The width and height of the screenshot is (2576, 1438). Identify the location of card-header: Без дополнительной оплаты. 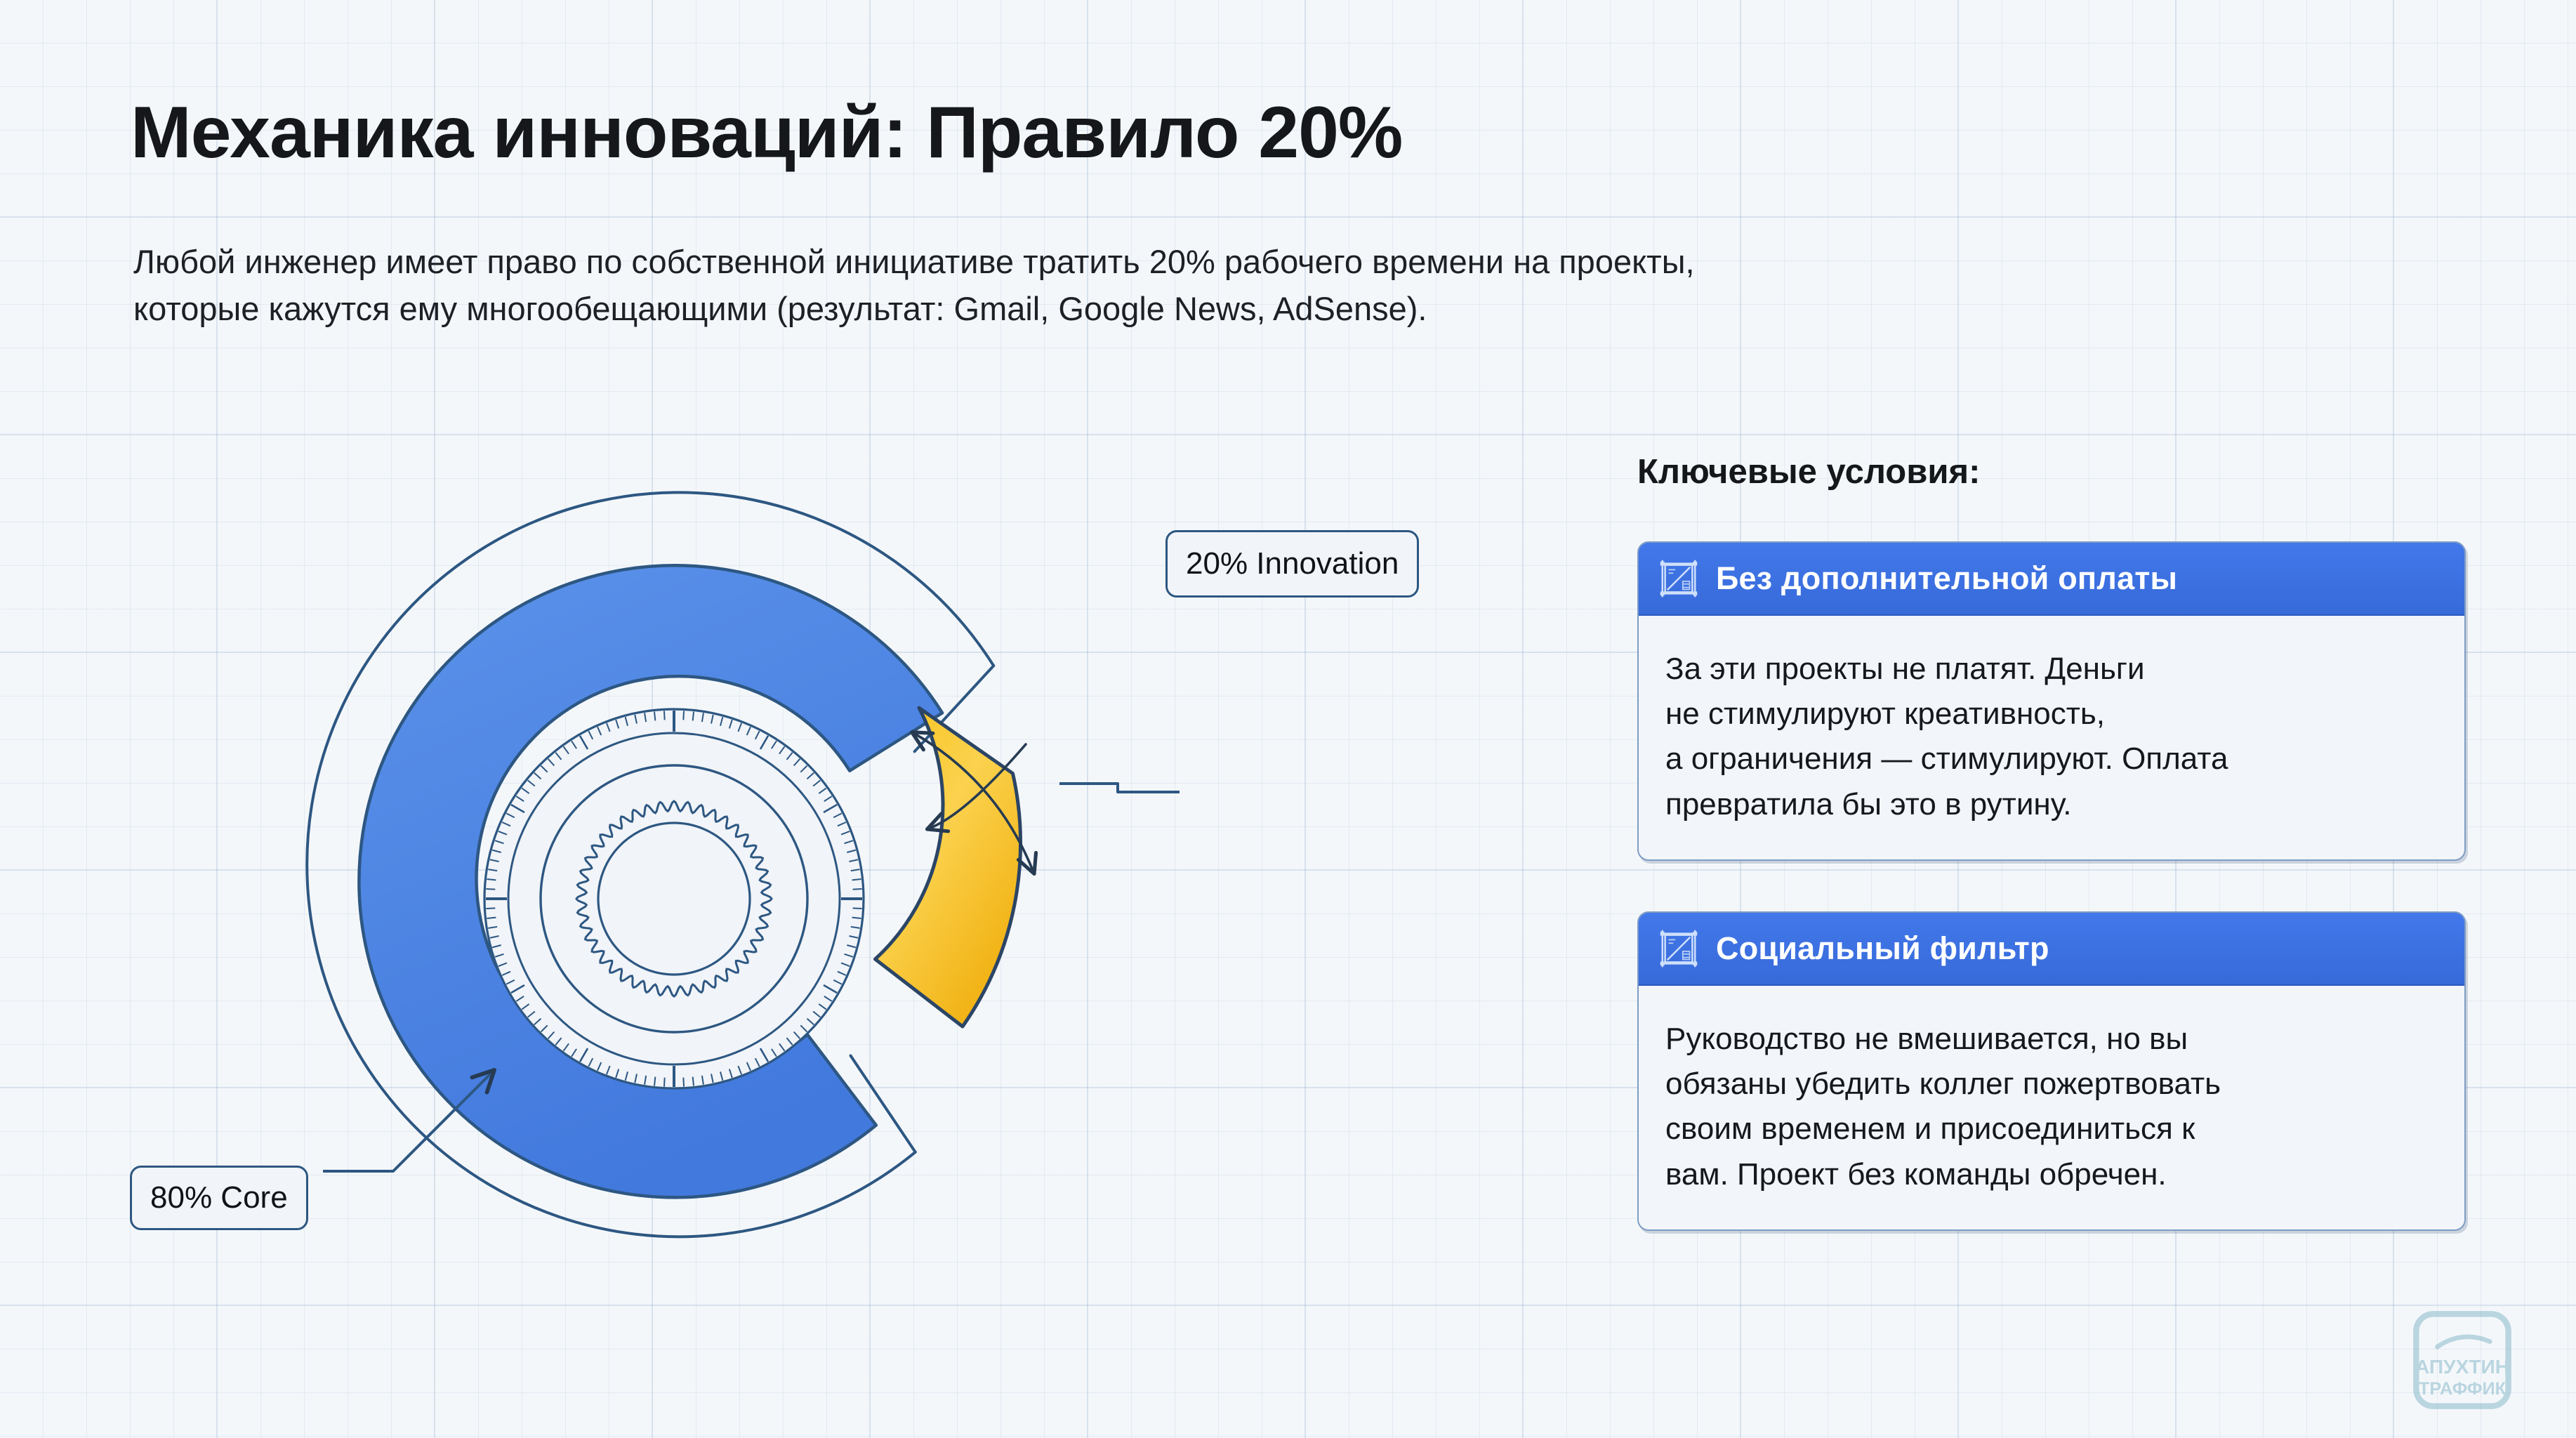
(2051, 579).